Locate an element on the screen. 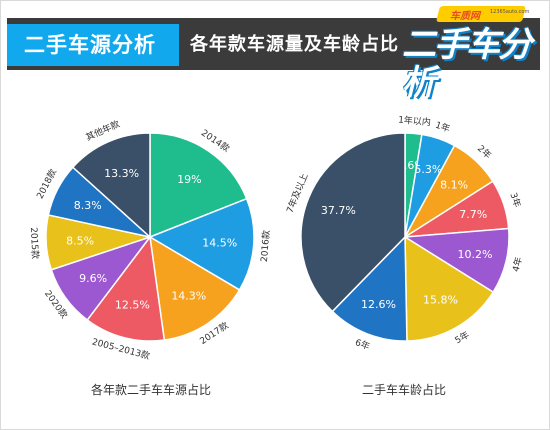 Image resolution: width=550 pixels, height=430 pixels. chart-1-slice-7-value: 8.3% is located at coordinates (88, 205).